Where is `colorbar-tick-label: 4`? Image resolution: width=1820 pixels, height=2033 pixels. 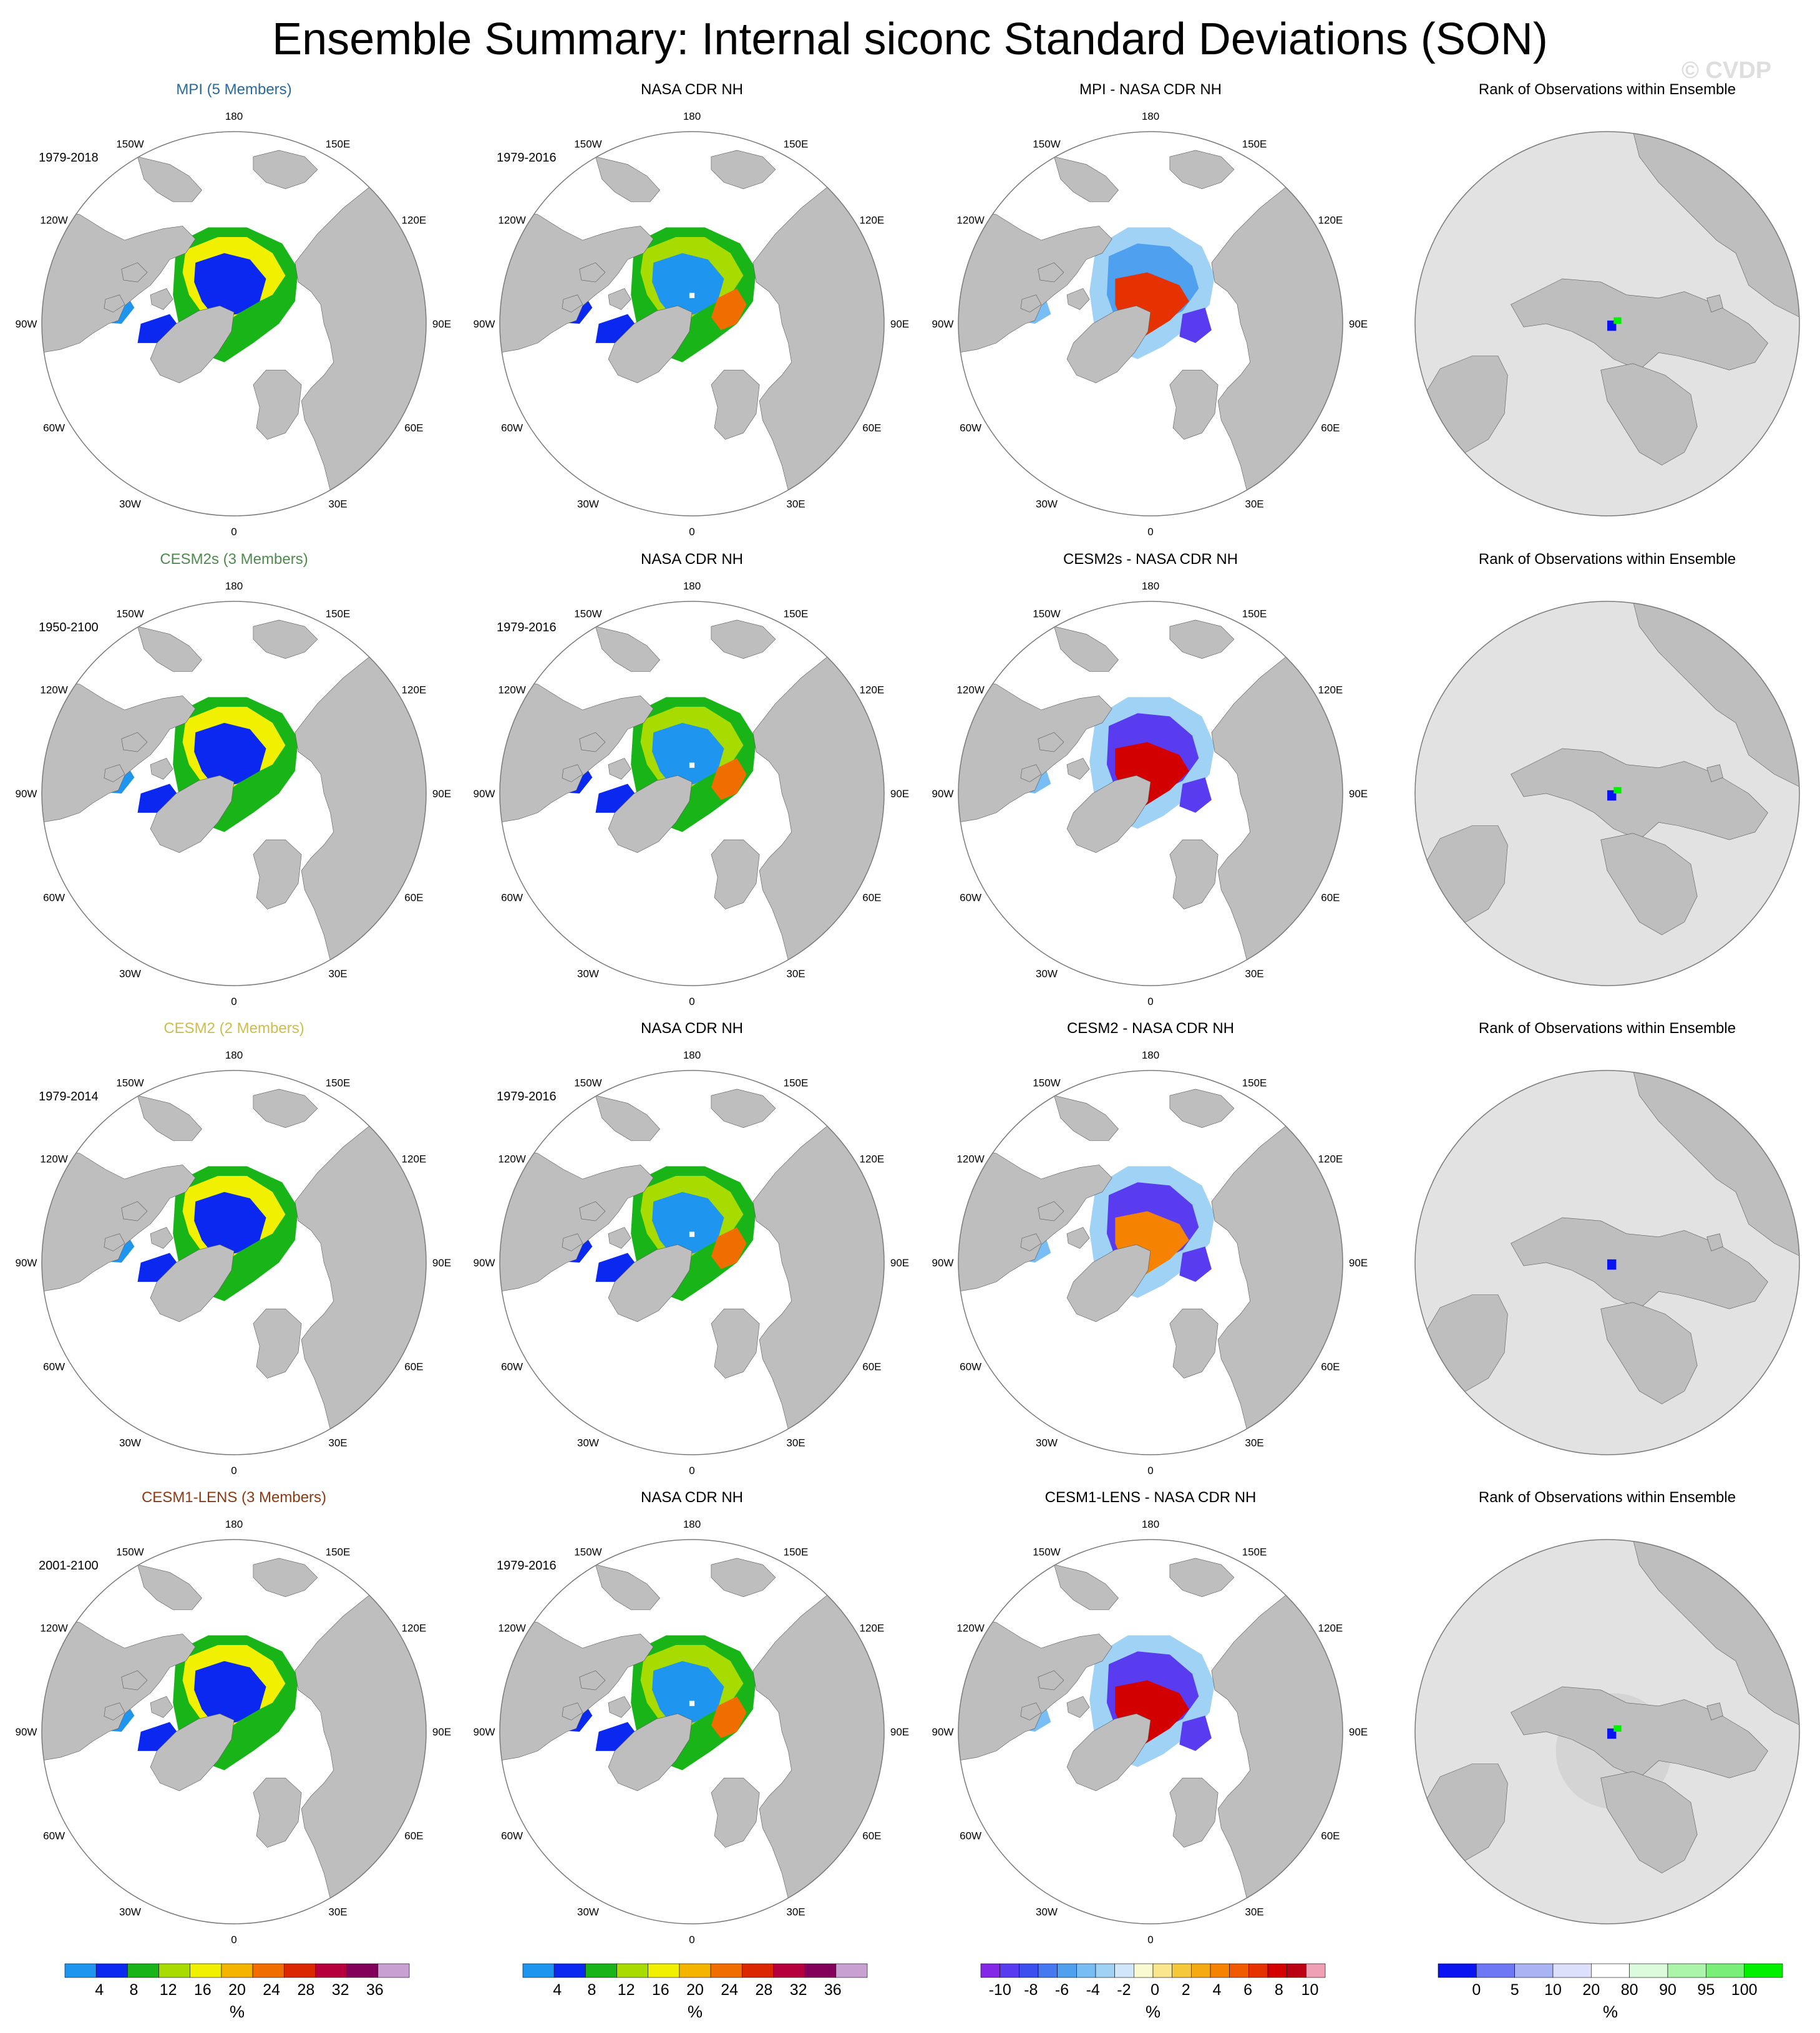
colorbar-tick-label: 4 is located at coordinates (100, 1990).